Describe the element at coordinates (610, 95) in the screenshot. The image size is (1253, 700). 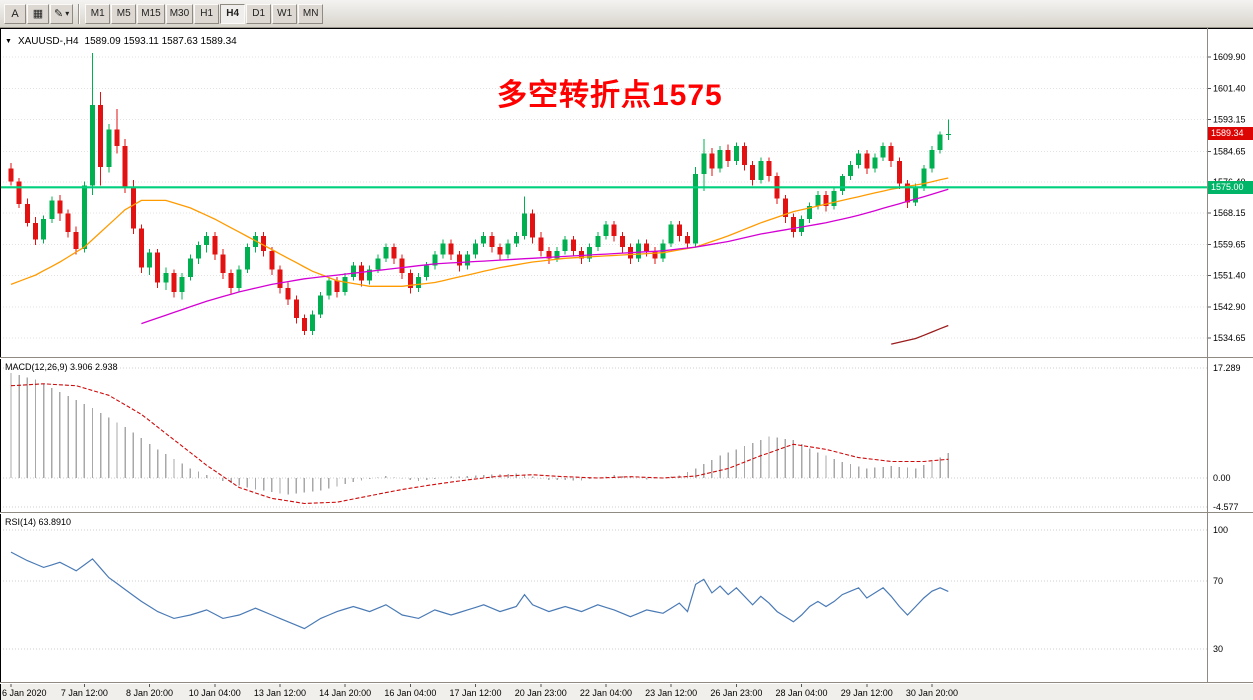
I see `annotation-text-object: 多空转折点1575` at that location.